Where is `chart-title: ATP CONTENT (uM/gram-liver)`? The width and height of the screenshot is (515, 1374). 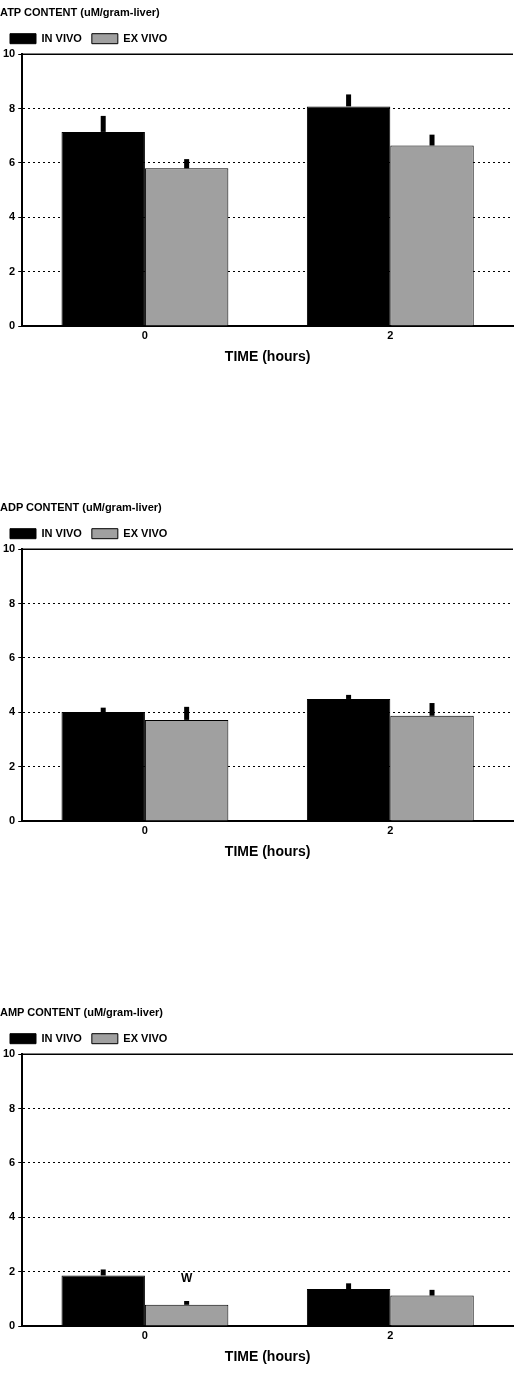 chart-title: ATP CONTENT (uM/gram-liver) is located at coordinates (80, 11).